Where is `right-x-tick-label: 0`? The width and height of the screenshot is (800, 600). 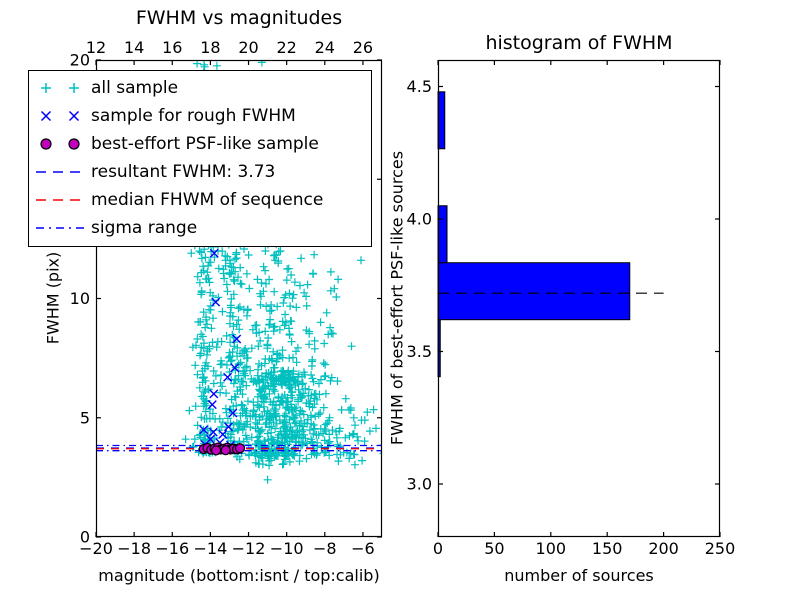
right-x-tick-label: 0 is located at coordinates (438, 548).